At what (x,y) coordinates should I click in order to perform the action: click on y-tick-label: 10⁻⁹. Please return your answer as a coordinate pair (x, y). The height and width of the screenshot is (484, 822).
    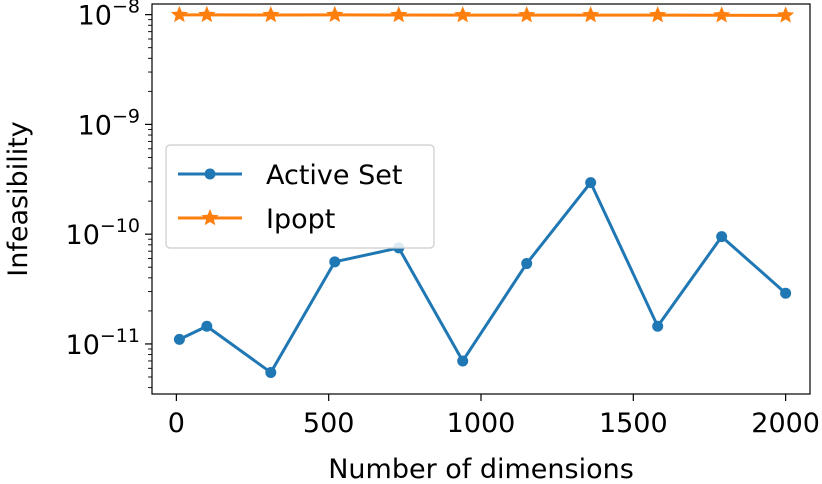
    Looking at the image, I should click on (109, 123).